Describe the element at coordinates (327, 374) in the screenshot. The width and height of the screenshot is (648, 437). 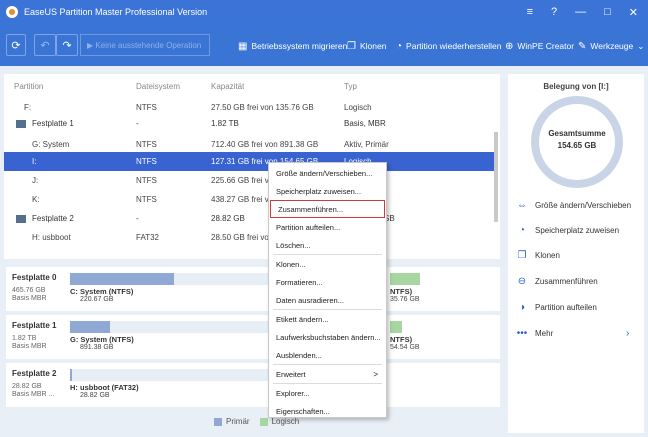
I see `menu-item-advanced: Erweitert >` at that location.